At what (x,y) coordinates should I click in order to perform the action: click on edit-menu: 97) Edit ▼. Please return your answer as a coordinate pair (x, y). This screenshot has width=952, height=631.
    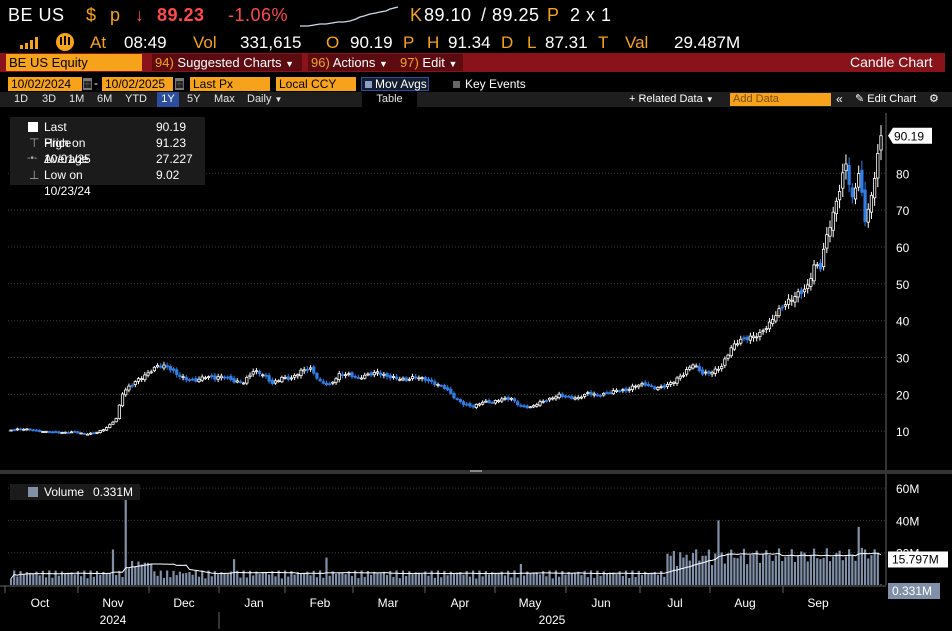
    Looking at the image, I should click on (430, 62).